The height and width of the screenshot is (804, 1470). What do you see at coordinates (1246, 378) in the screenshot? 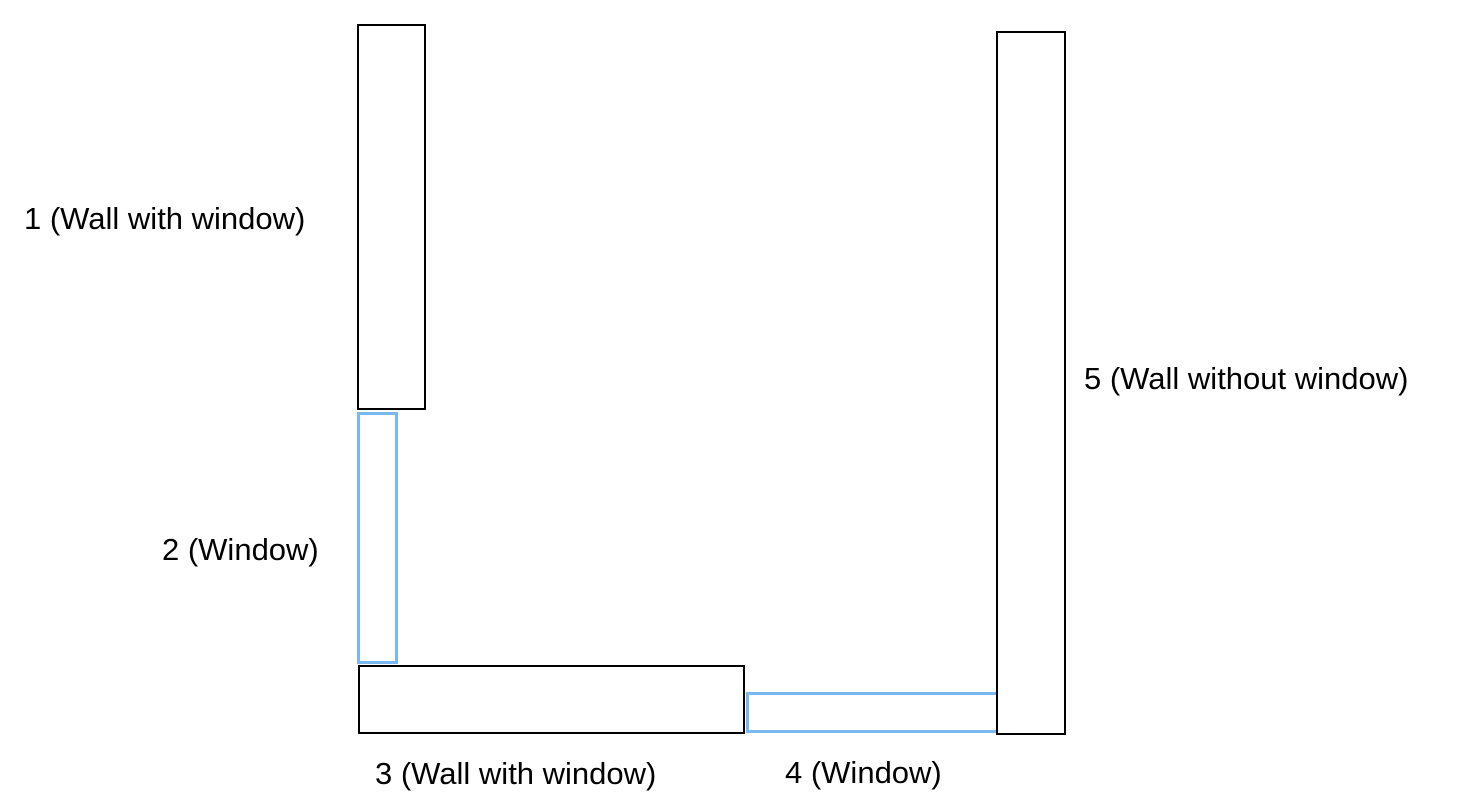
I see `wall-5-label: 5 (Wall without window)` at bounding box center [1246, 378].